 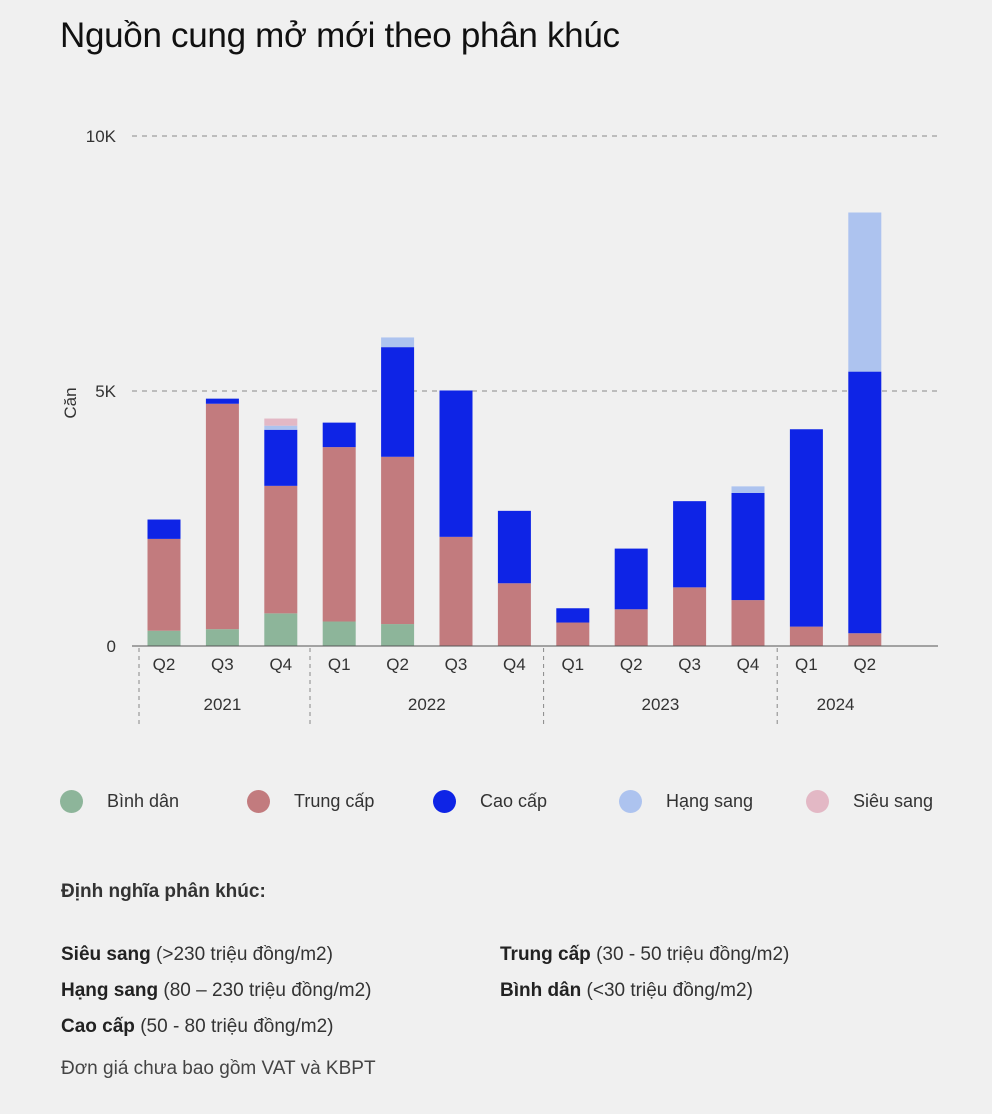 I want to click on legend-label-trung-cap: Trung cấp, so click(x=334, y=800).